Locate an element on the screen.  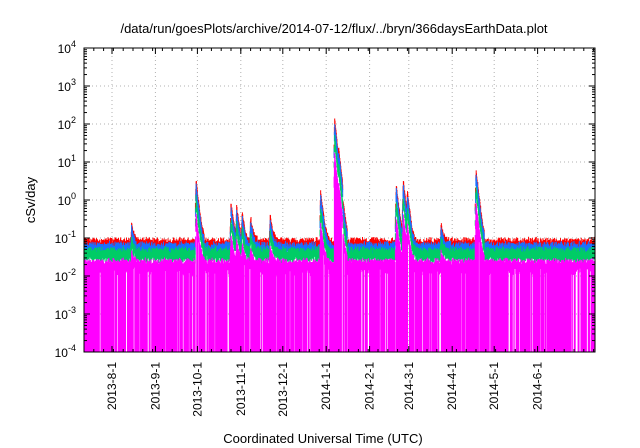
y-tick-label: 10³ is located at coordinates (67, 85).